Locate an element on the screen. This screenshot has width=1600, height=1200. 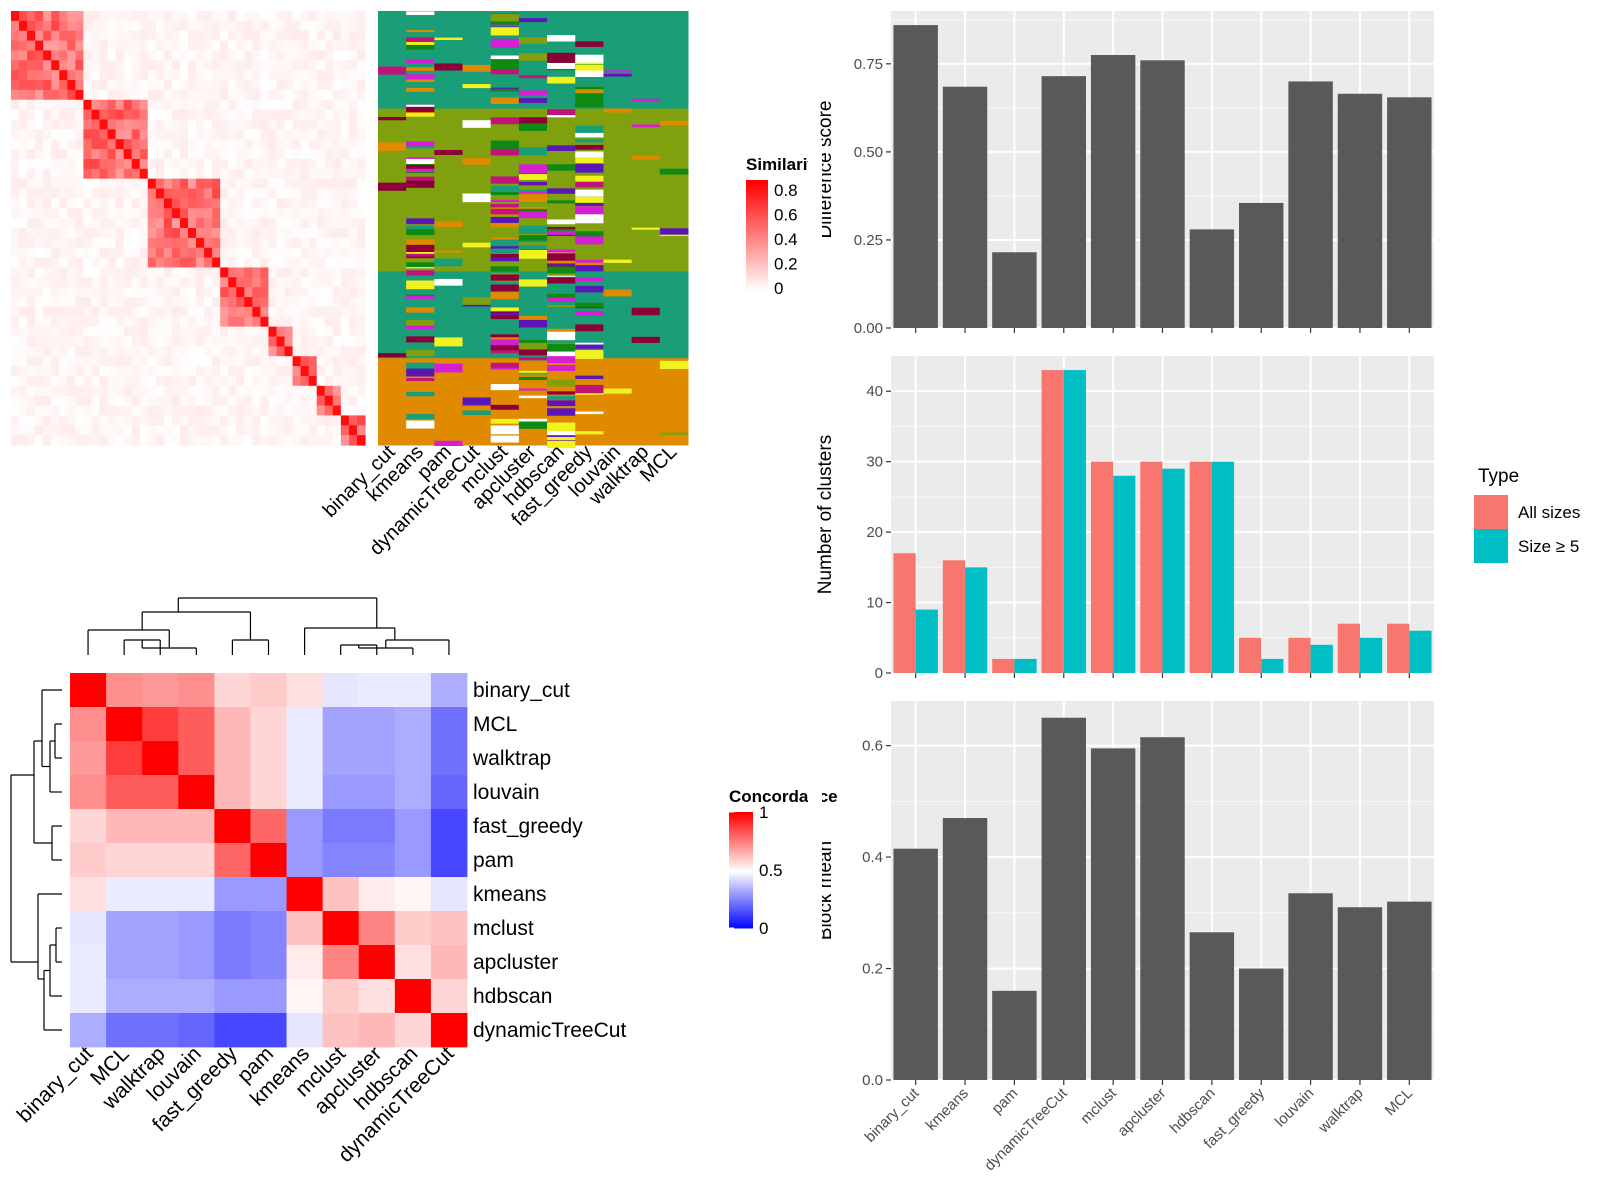
x-tick-label: binary_cut is located at coordinates (893, 1115).